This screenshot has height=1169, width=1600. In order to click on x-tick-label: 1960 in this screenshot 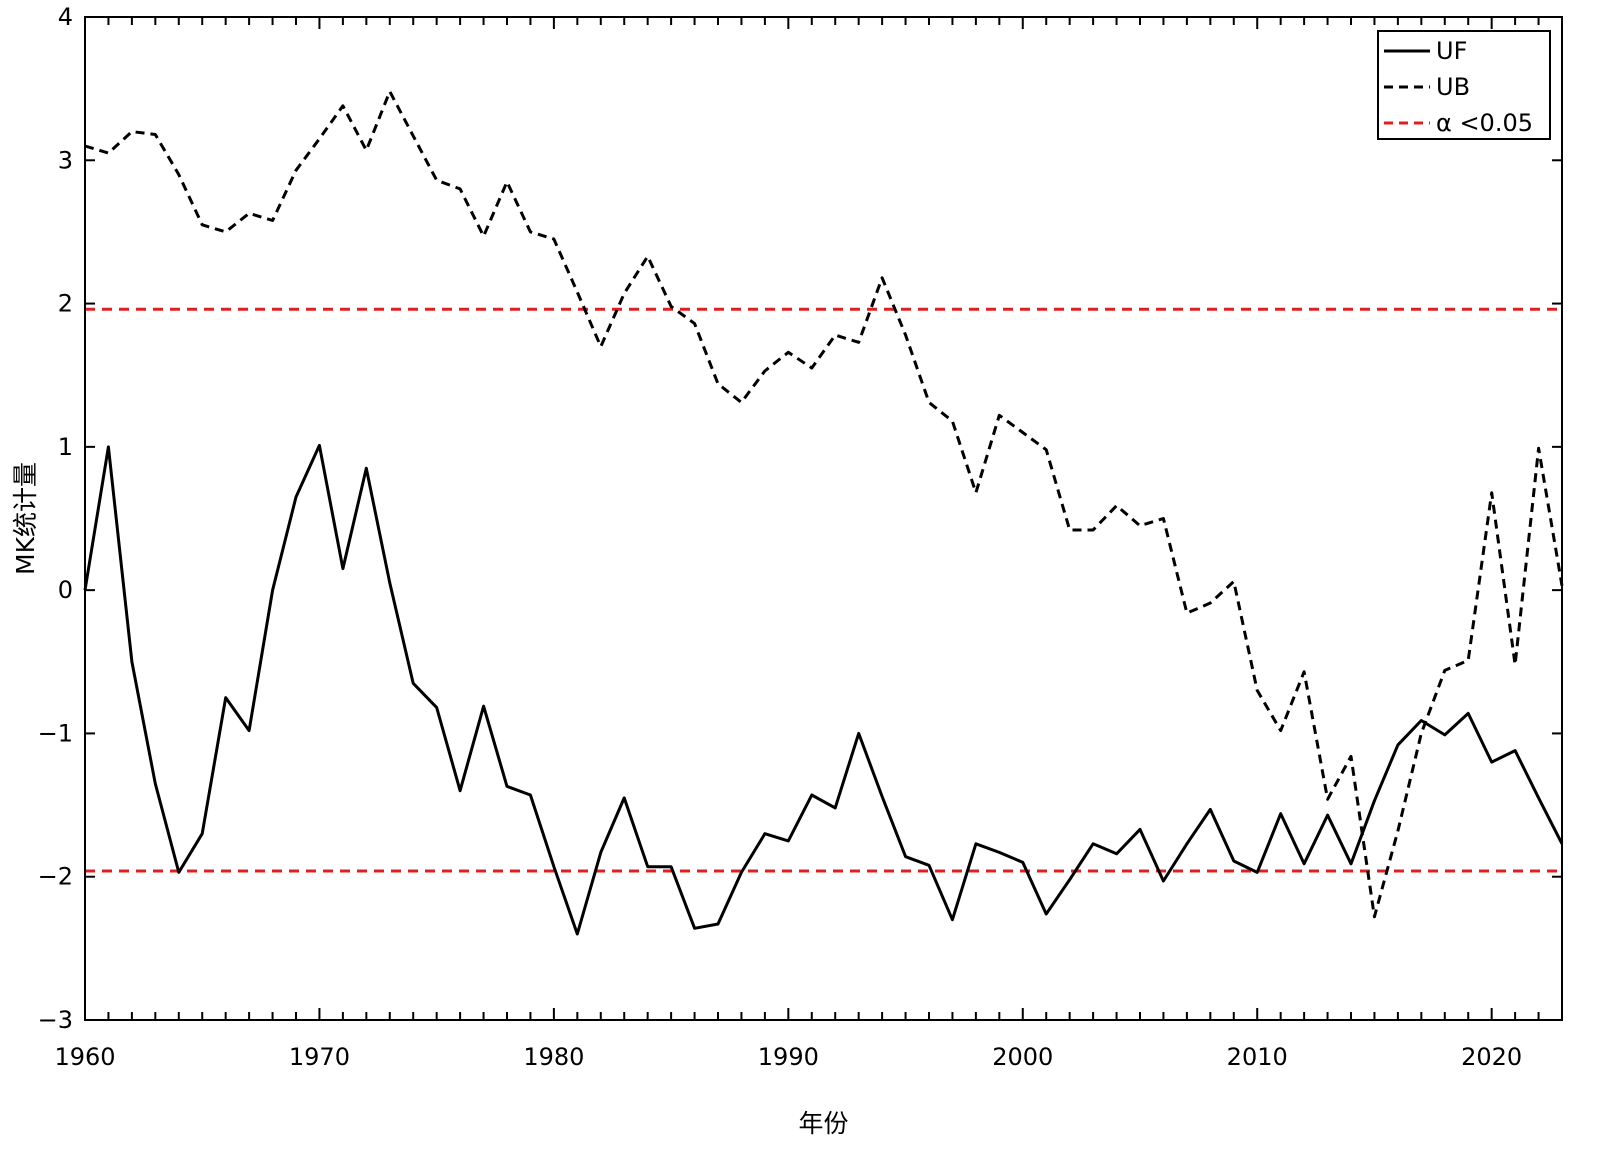, I will do `click(84, 1057)`.